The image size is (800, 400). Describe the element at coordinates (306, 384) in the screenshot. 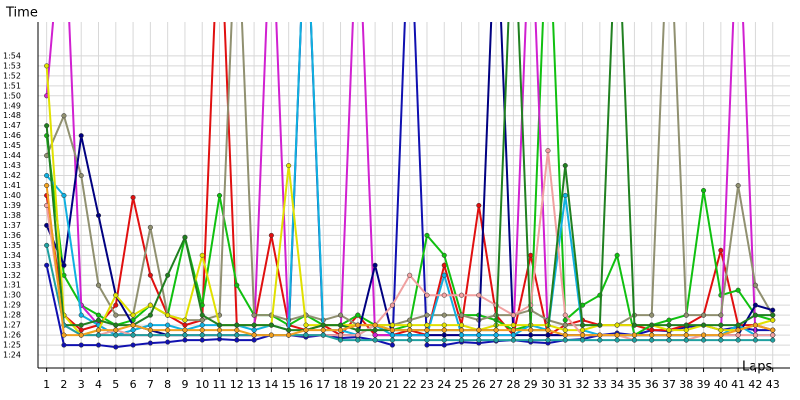

I see `x-tick-label: 16` at that location.